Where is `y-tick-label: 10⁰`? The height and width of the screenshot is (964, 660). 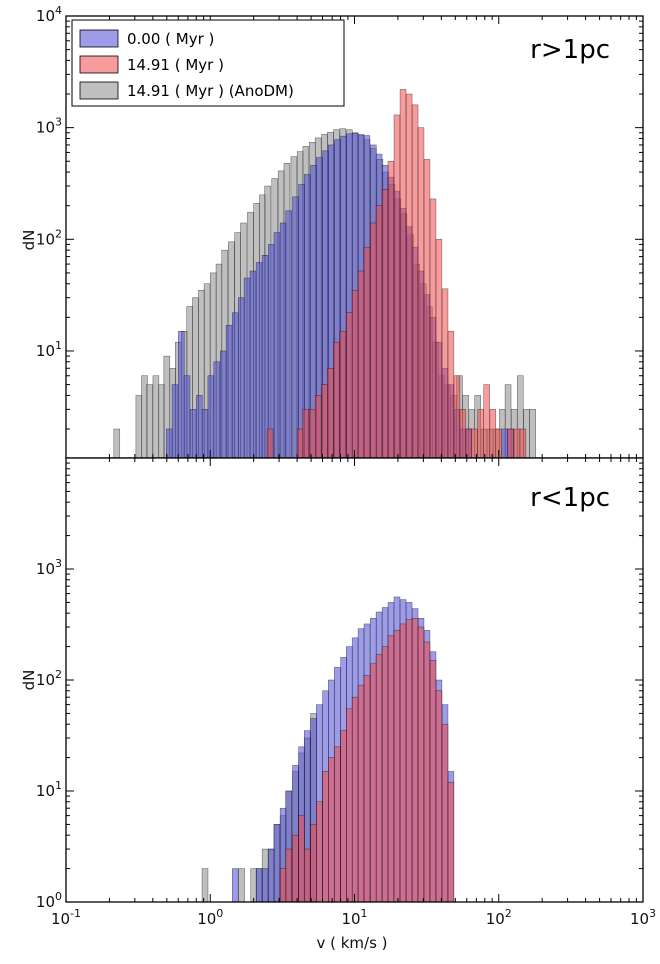
y-tick-label: 10⁰ is located at coordinates (49, 900).